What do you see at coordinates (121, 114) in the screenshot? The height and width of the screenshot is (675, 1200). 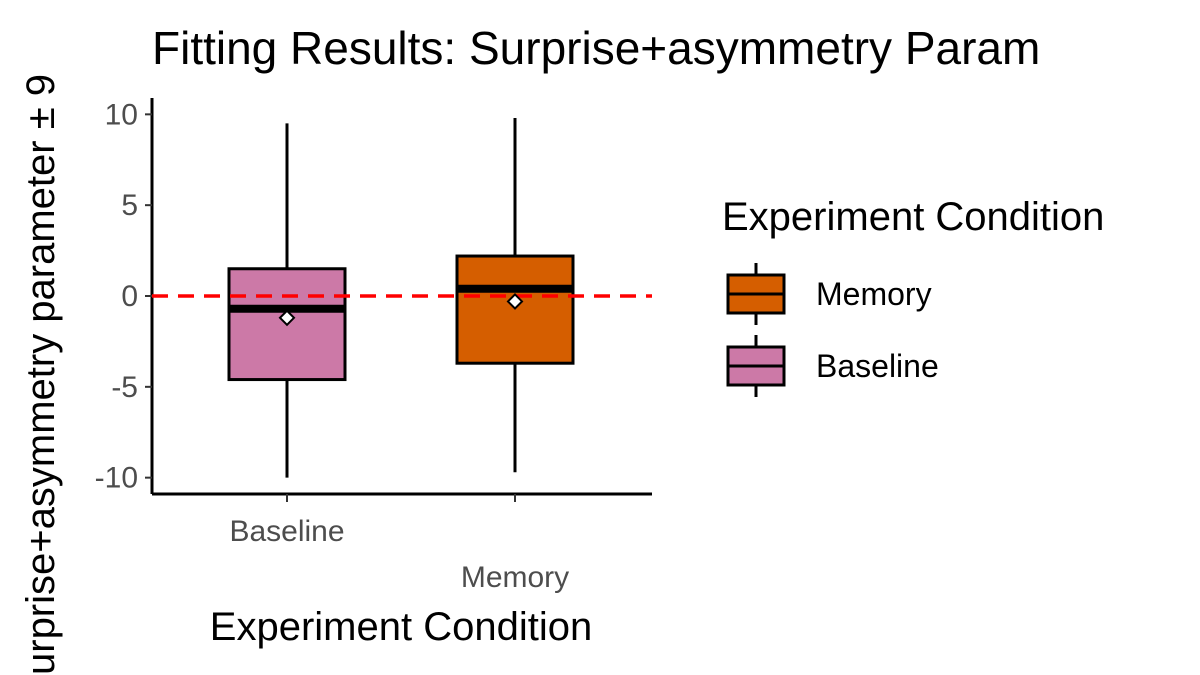 I see `y-tick-label: 10` at bounding box center [121, 114].